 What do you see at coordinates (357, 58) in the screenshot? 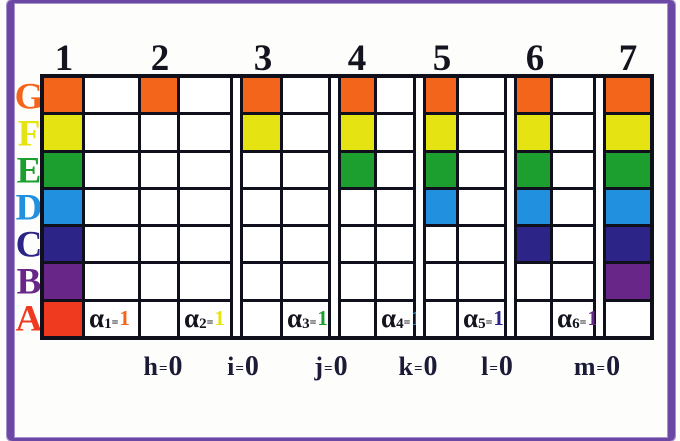
I see `column-number: 4` at bounding box center [357, 58].